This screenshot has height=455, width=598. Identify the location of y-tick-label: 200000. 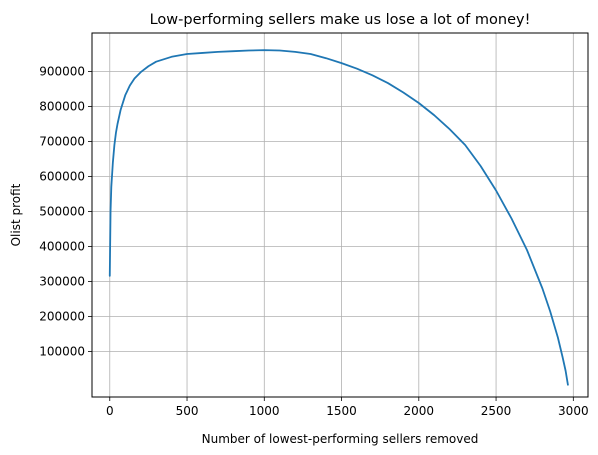
(62, 317).